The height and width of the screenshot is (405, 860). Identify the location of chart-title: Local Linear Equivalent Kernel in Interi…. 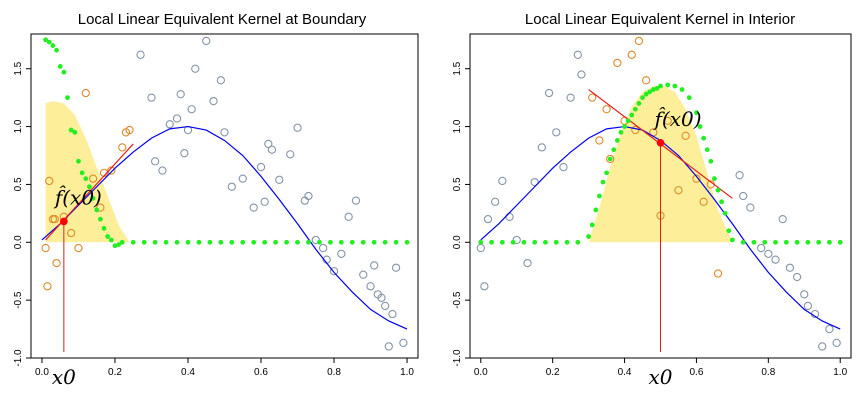
(660, 19).